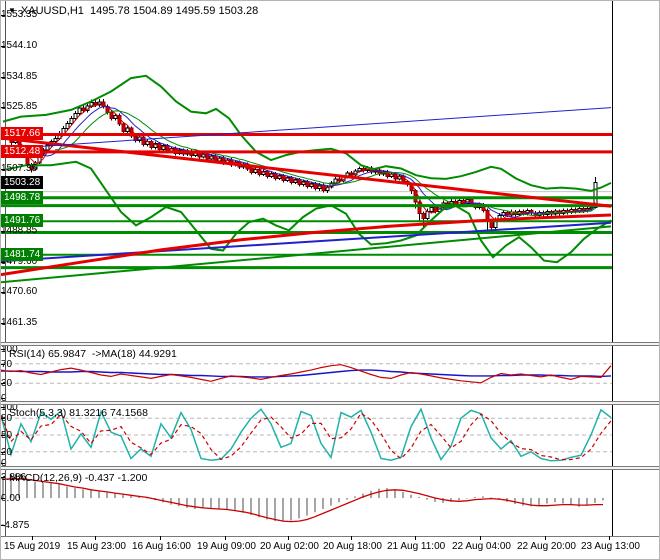  Describe the element at coordinates (330, 536) in the screenshot. I see `time-axis-border` at that location.